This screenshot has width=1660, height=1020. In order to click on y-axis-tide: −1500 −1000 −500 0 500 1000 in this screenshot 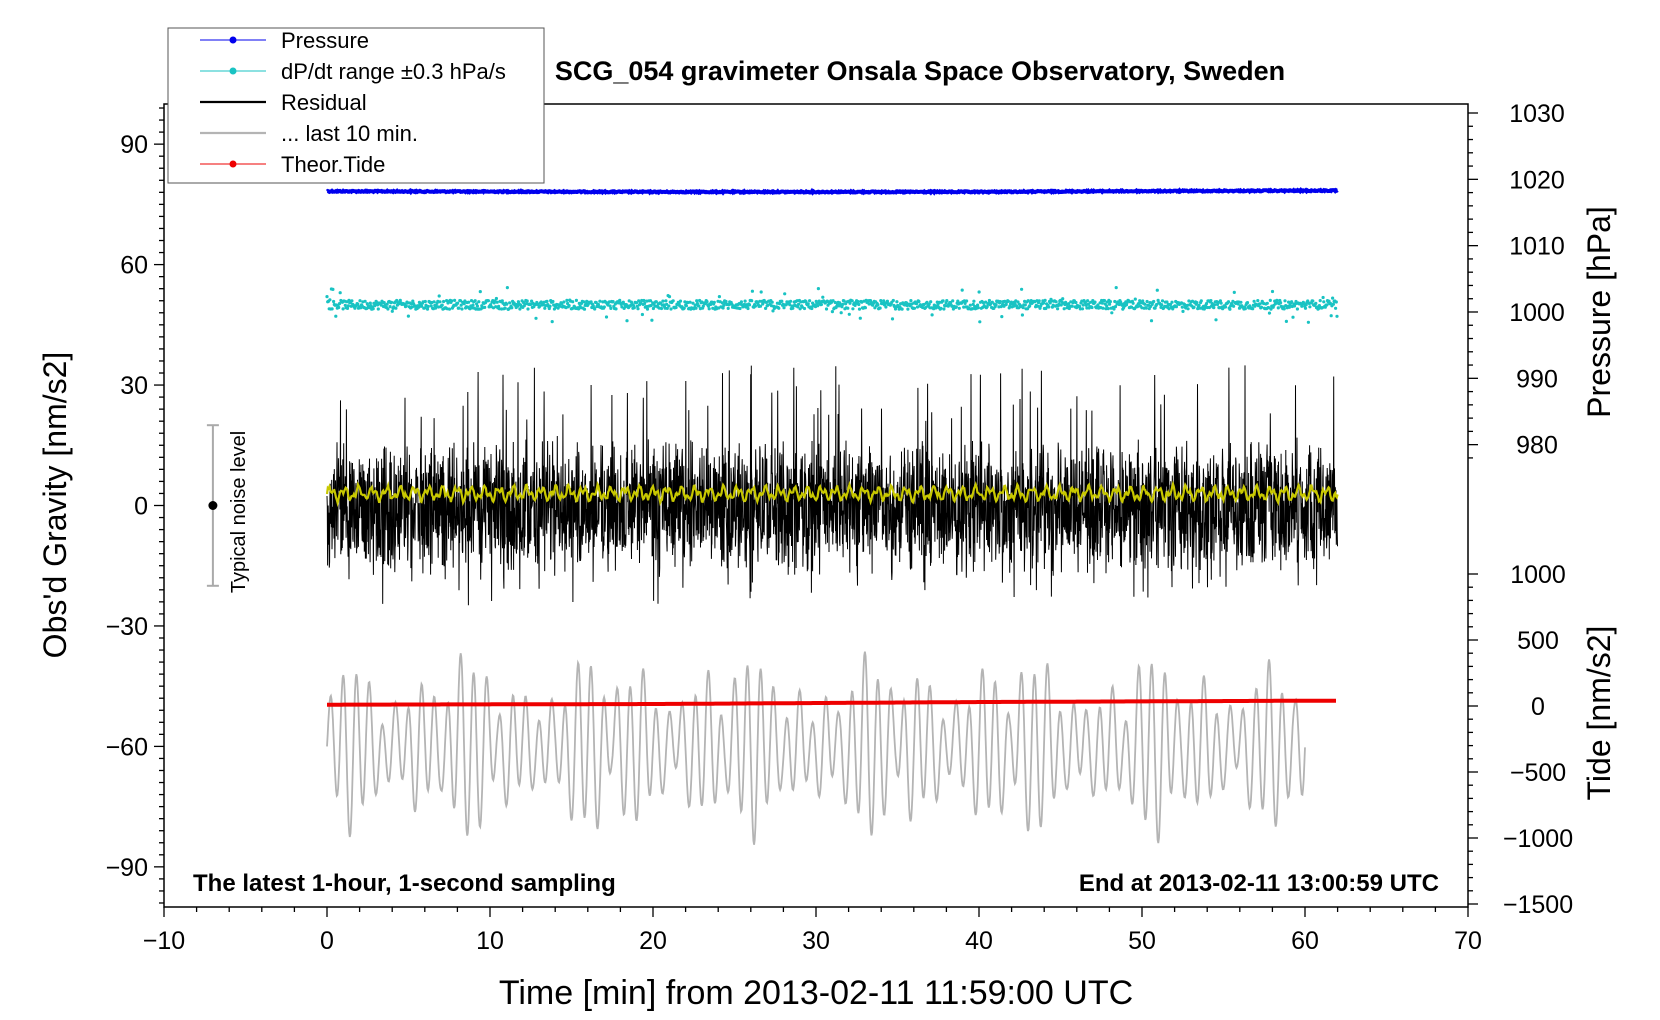, I will do `click(1520, 740)`.